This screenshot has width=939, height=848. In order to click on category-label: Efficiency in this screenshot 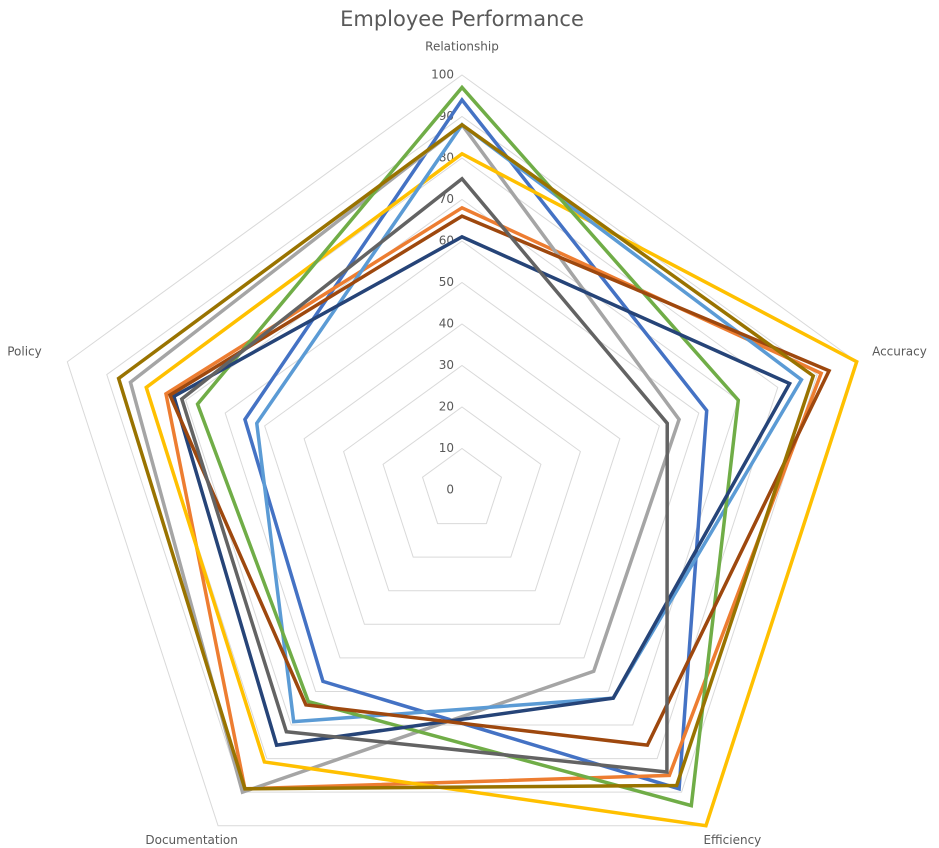, I will do `click(732, 840)`.